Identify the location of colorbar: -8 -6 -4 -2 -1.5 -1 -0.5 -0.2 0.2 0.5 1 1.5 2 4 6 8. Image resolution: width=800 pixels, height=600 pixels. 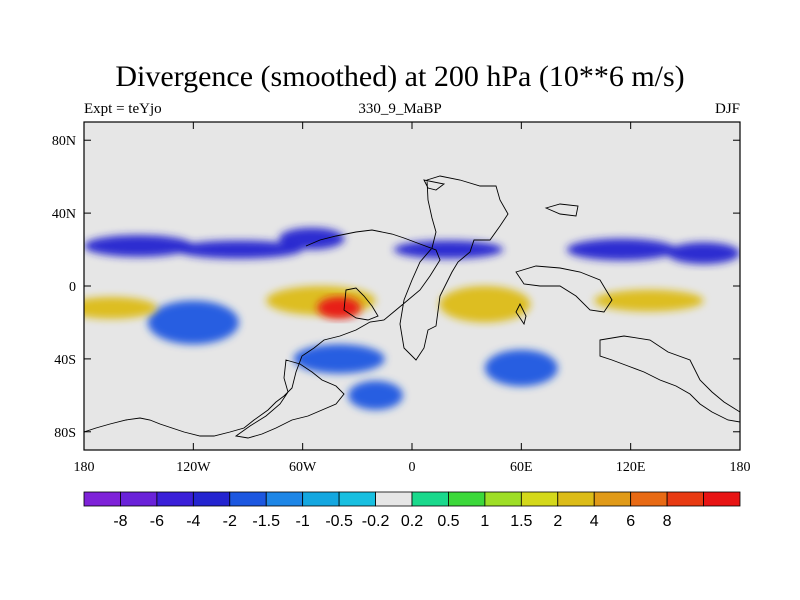
(412, 510).